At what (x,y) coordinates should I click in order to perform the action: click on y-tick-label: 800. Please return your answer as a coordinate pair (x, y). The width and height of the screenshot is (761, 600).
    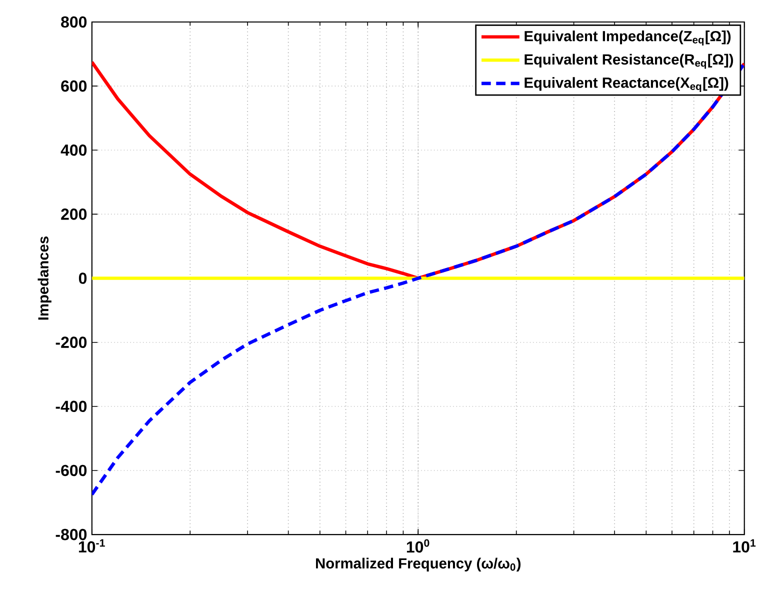
    Looking at the image, I should click on (74, 22).